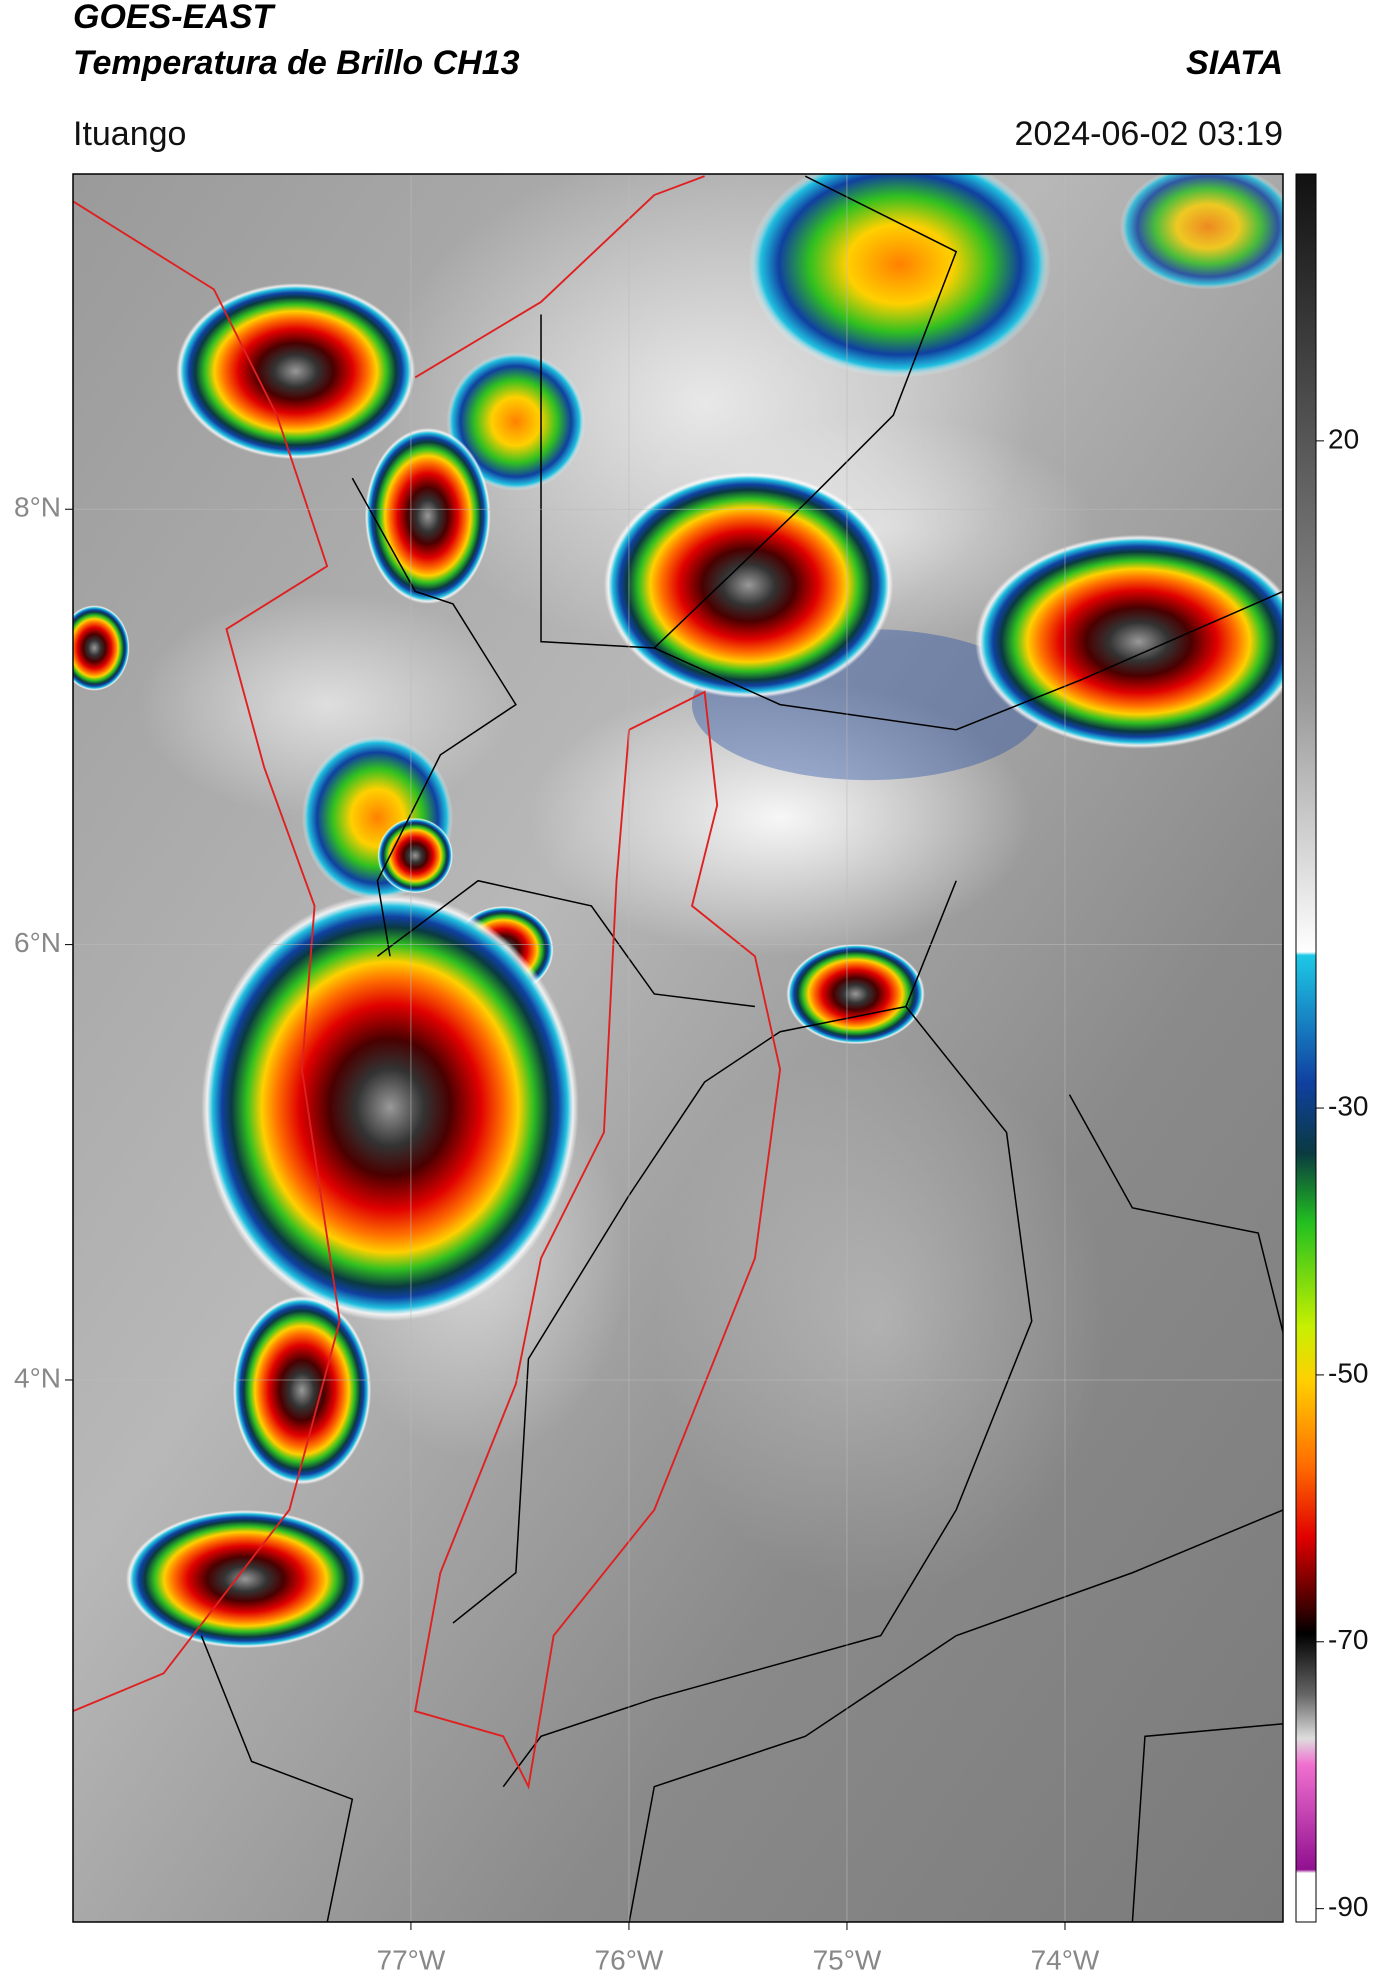 The width and height of the screenshot is (1384, 1981). Describe the element at coordinates (629, 1959) in the screenshot. I see `x-tick-label: 76°W` at that location.